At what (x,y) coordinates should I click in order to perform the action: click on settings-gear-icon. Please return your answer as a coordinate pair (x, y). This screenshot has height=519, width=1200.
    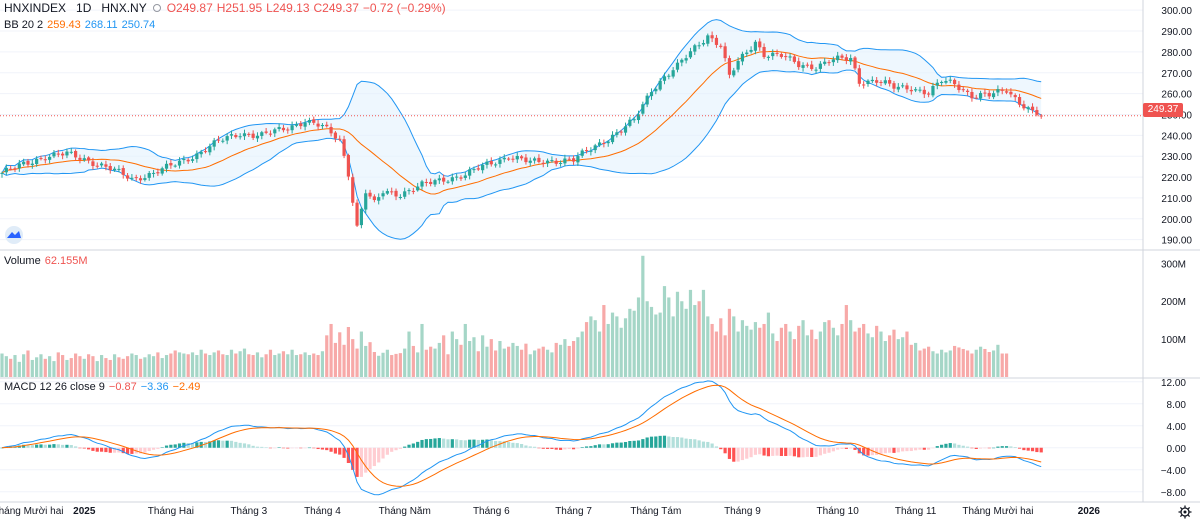
    Looking at the image, I should click on (1185, 512).